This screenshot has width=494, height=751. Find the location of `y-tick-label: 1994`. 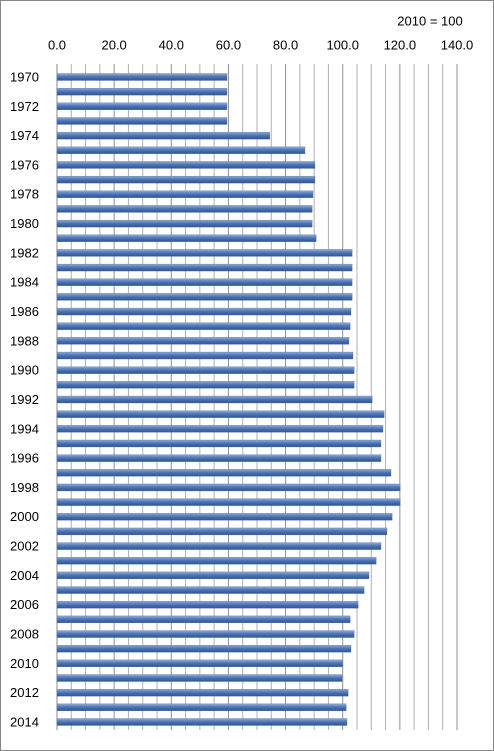

y-tick-label: 1994 is located at coordinates (24, 428).